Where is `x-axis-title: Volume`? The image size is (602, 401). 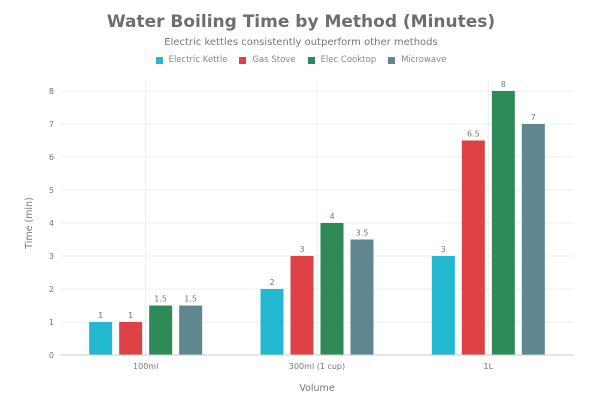 x-axis-title: Volume is located at coordinates (316, 388).